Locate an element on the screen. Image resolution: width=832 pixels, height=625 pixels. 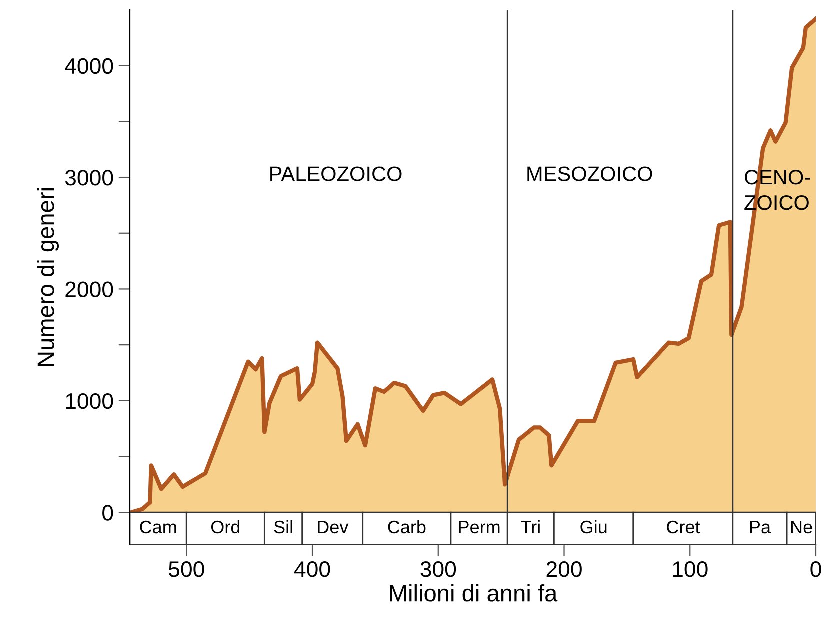
x-tick-label: 500 is located at coordinates (186, 570).